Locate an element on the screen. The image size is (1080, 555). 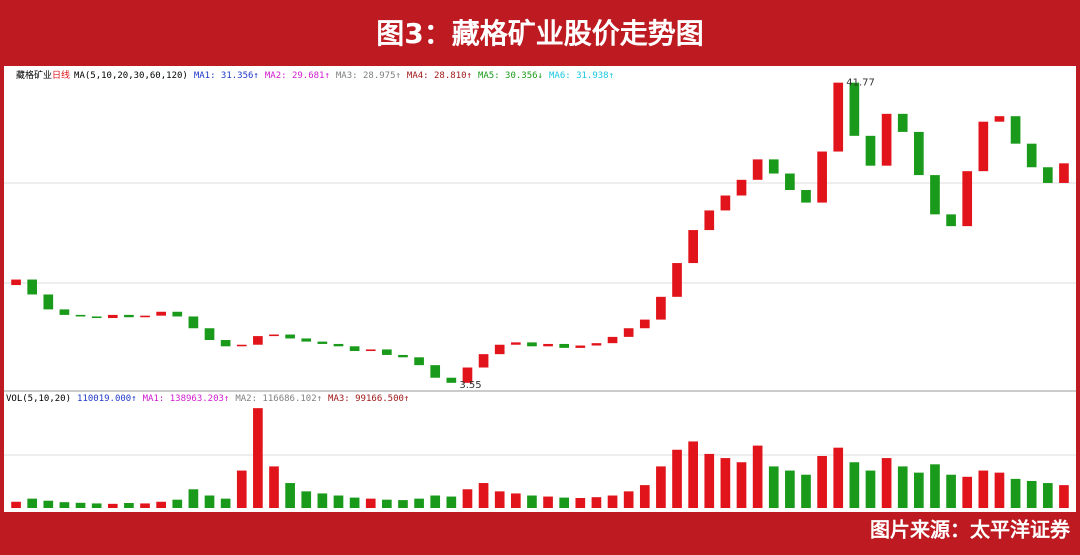
legend-item: MA4: 28.810↑ is located at coordinates (439, 76).